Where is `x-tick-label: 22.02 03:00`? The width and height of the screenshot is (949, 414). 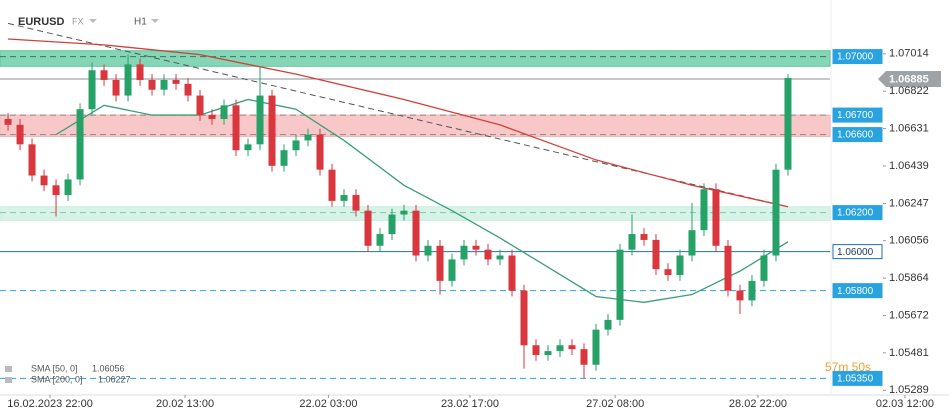 x-tick-label: 22.02 03:00 is located at coordinates (328, 404).